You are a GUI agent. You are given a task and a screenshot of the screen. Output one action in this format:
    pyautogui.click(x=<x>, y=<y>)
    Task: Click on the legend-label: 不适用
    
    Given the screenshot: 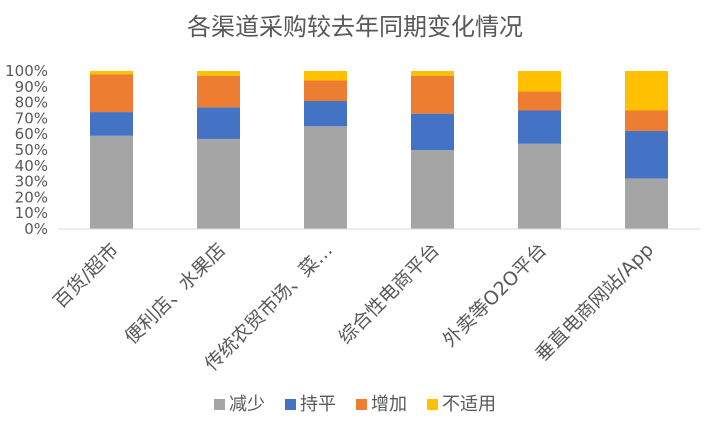 What is the action you would take?
    pyautogui.click(x=469, y=404)
    